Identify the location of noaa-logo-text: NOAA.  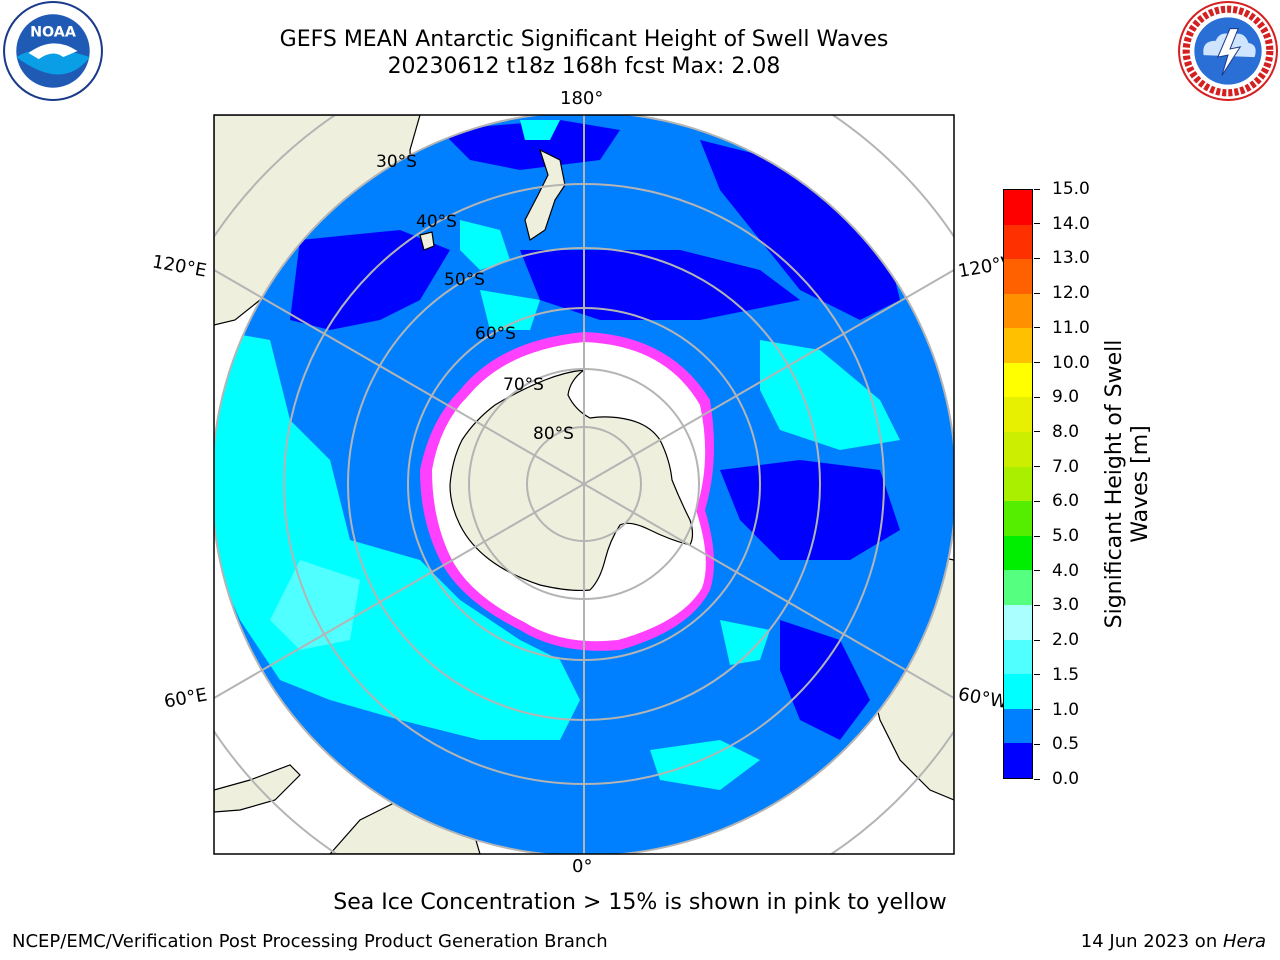
(53, 33).